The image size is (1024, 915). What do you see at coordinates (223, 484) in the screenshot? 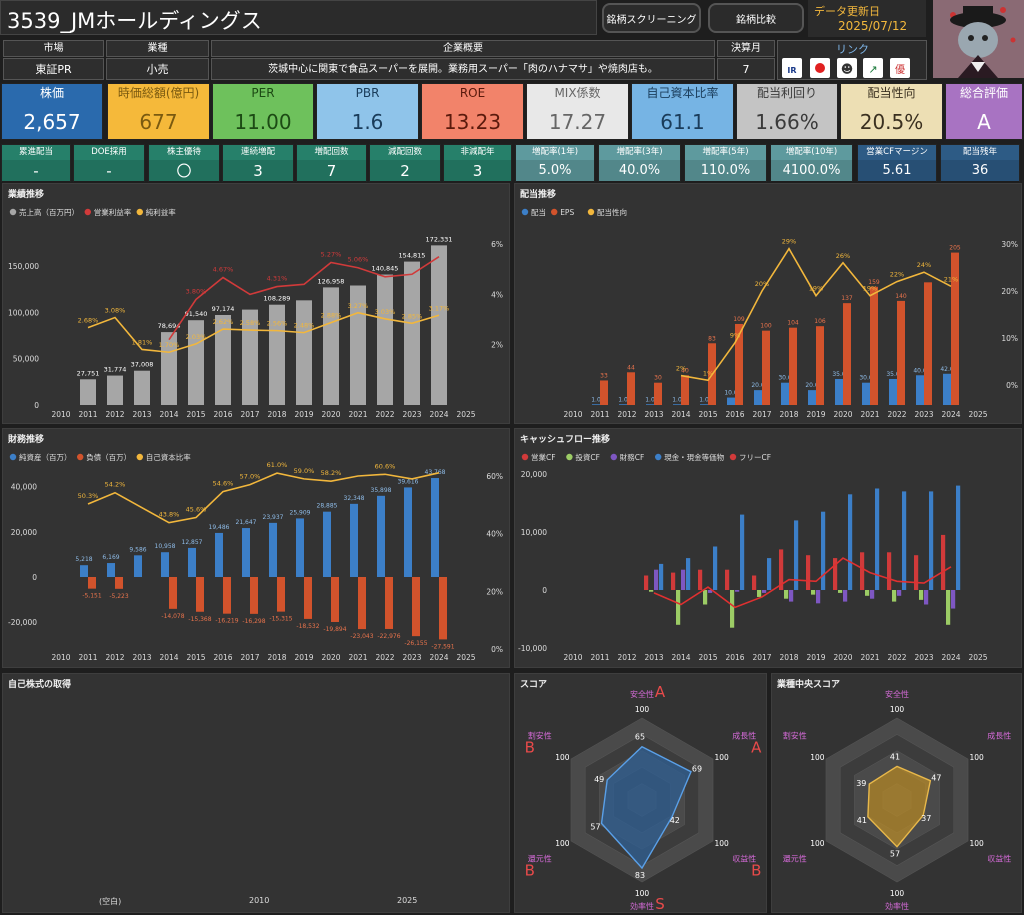
I see `equity-ratio-label: 54.6%` at bounding box center [223, 484].